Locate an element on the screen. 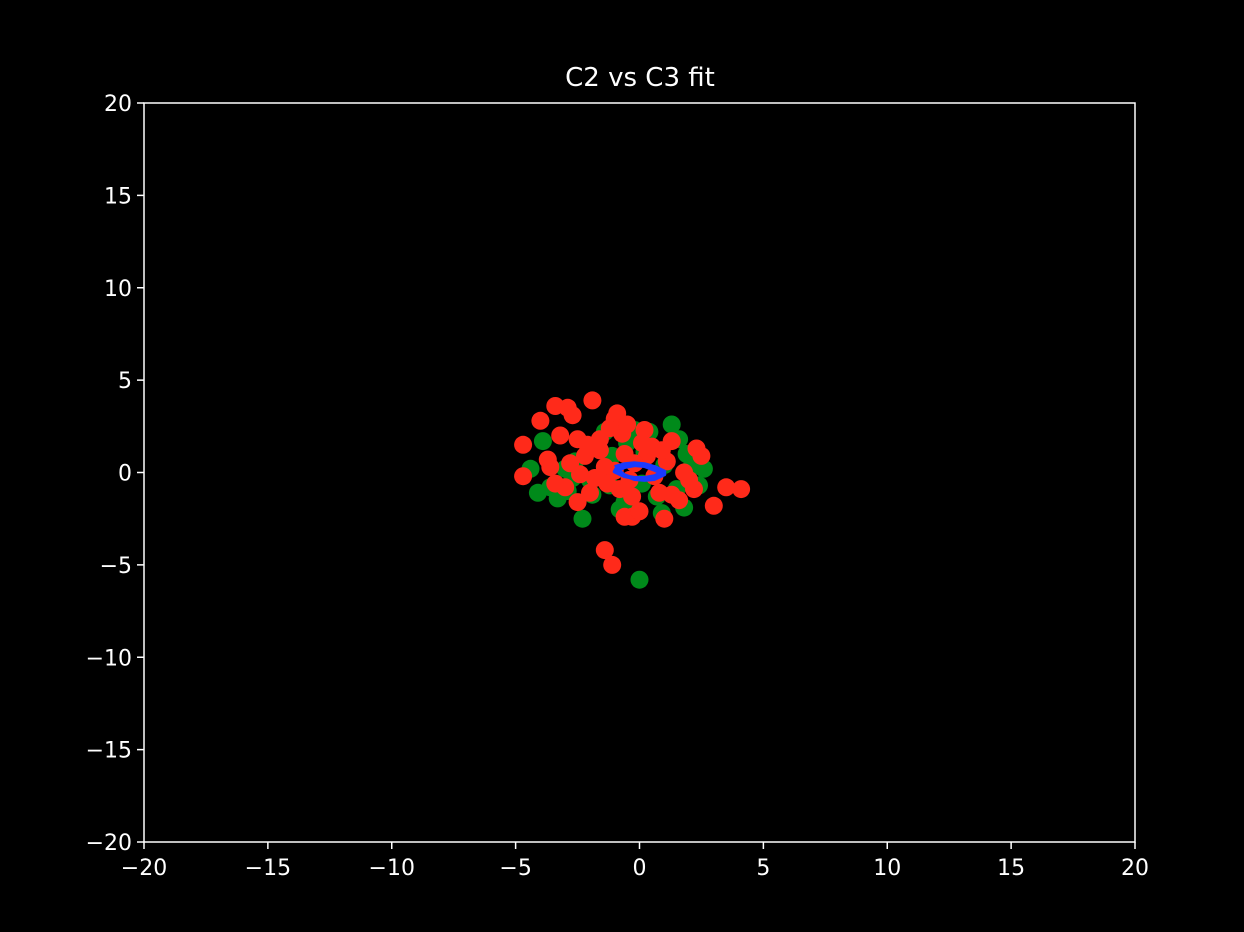 Image resolution: width=1244 pixels, height=932 pixels. y-tick-label: −15 is located at coordinates (109, 751).